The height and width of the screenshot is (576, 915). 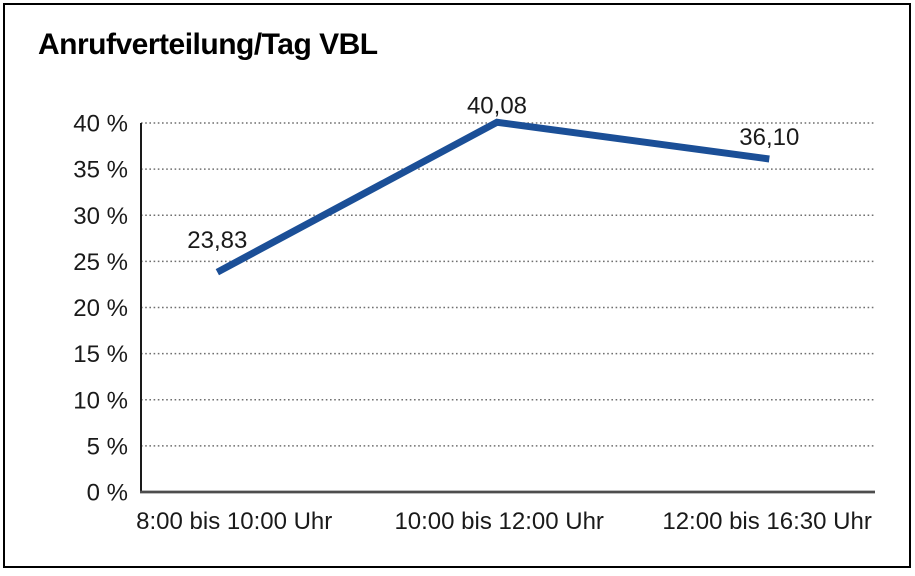 What do you see at coordinates (769, 137) in the screenshot?
I see `data-label: 36,10` at bounding box center [769, 137].